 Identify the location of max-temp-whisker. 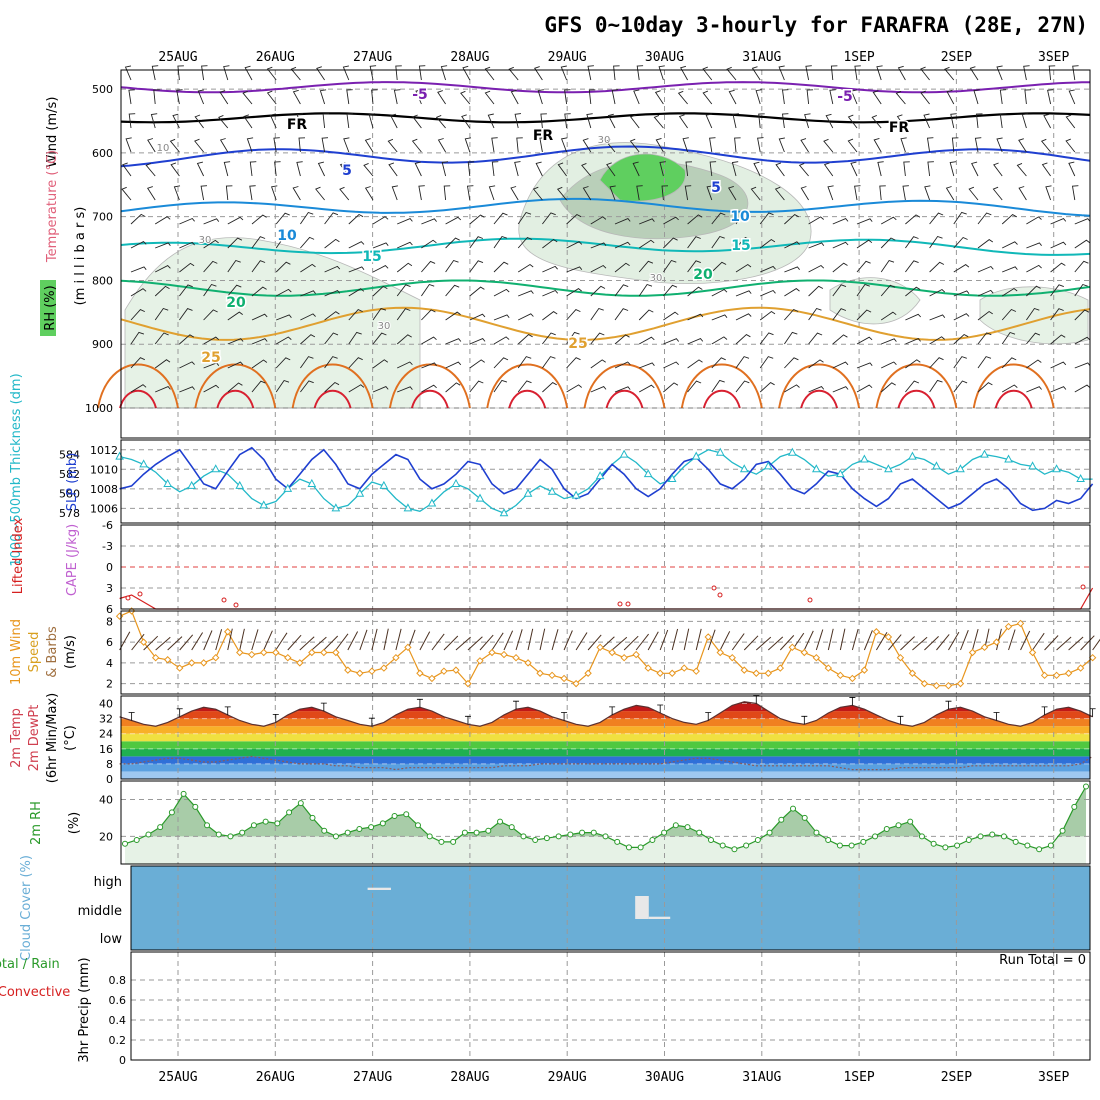
(900, 720).